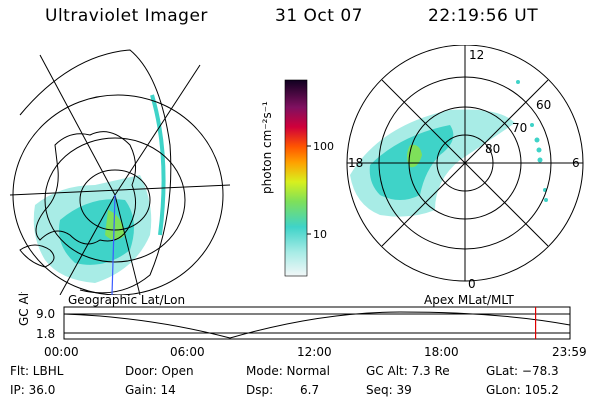 The image size is (600, 400). I want to click on mode-readout: Mode: Normal, so click(288, 371).